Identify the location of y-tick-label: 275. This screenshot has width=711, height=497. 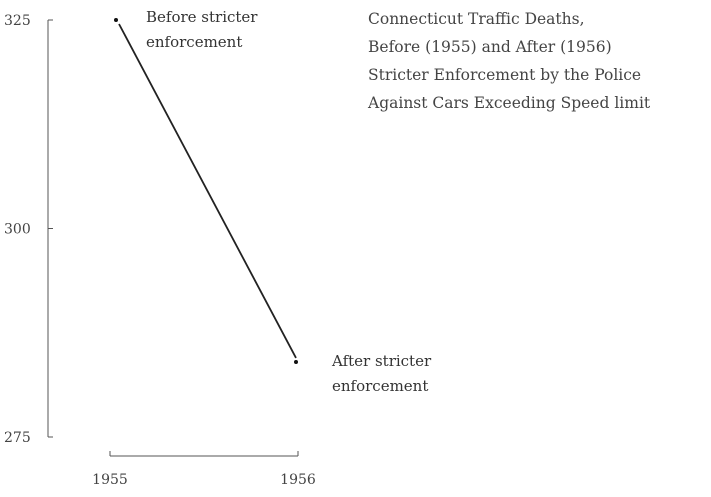
(17, 438).